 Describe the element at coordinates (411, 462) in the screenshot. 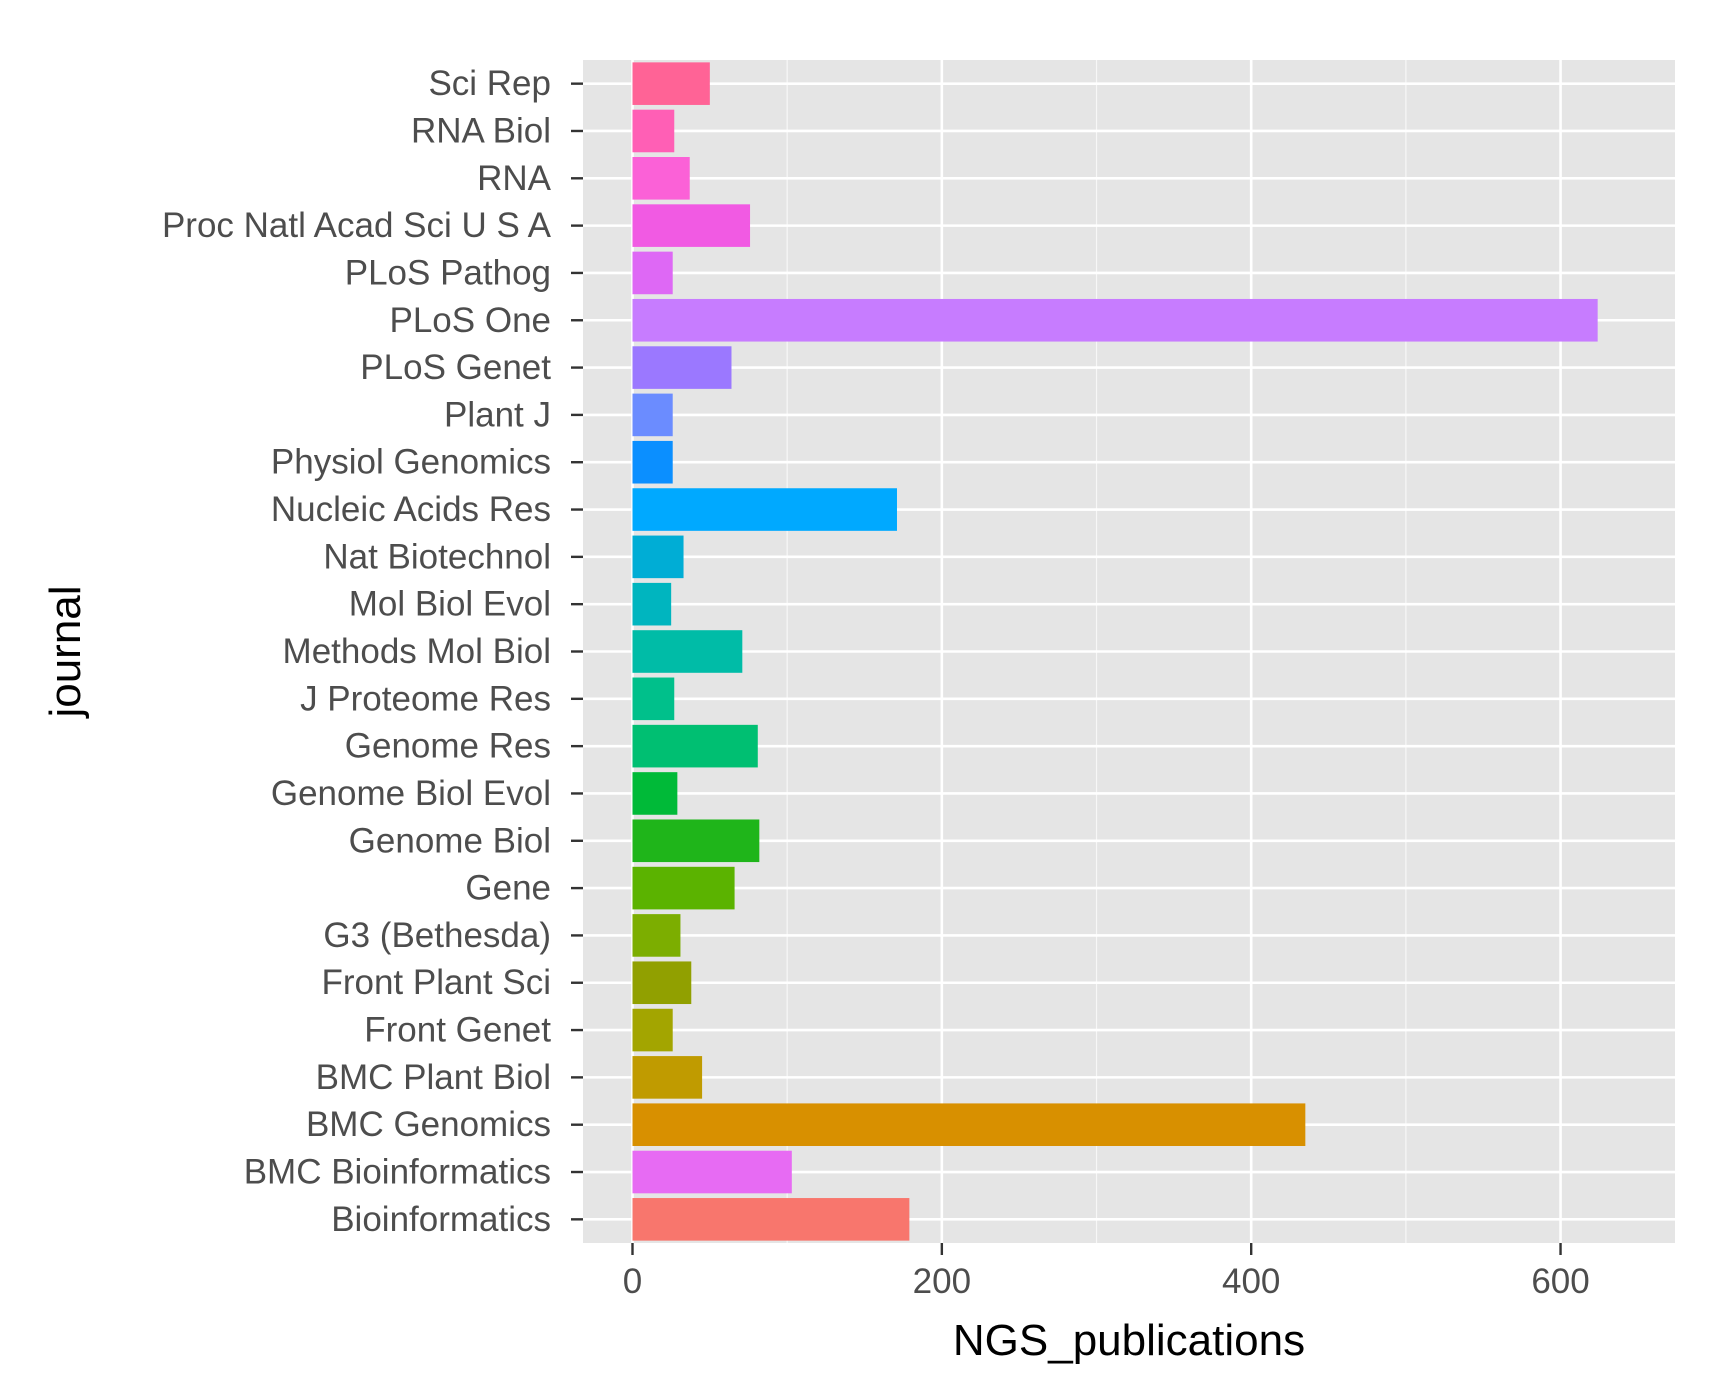

I see `y-tick-label: Physiol Genomics` at that location.